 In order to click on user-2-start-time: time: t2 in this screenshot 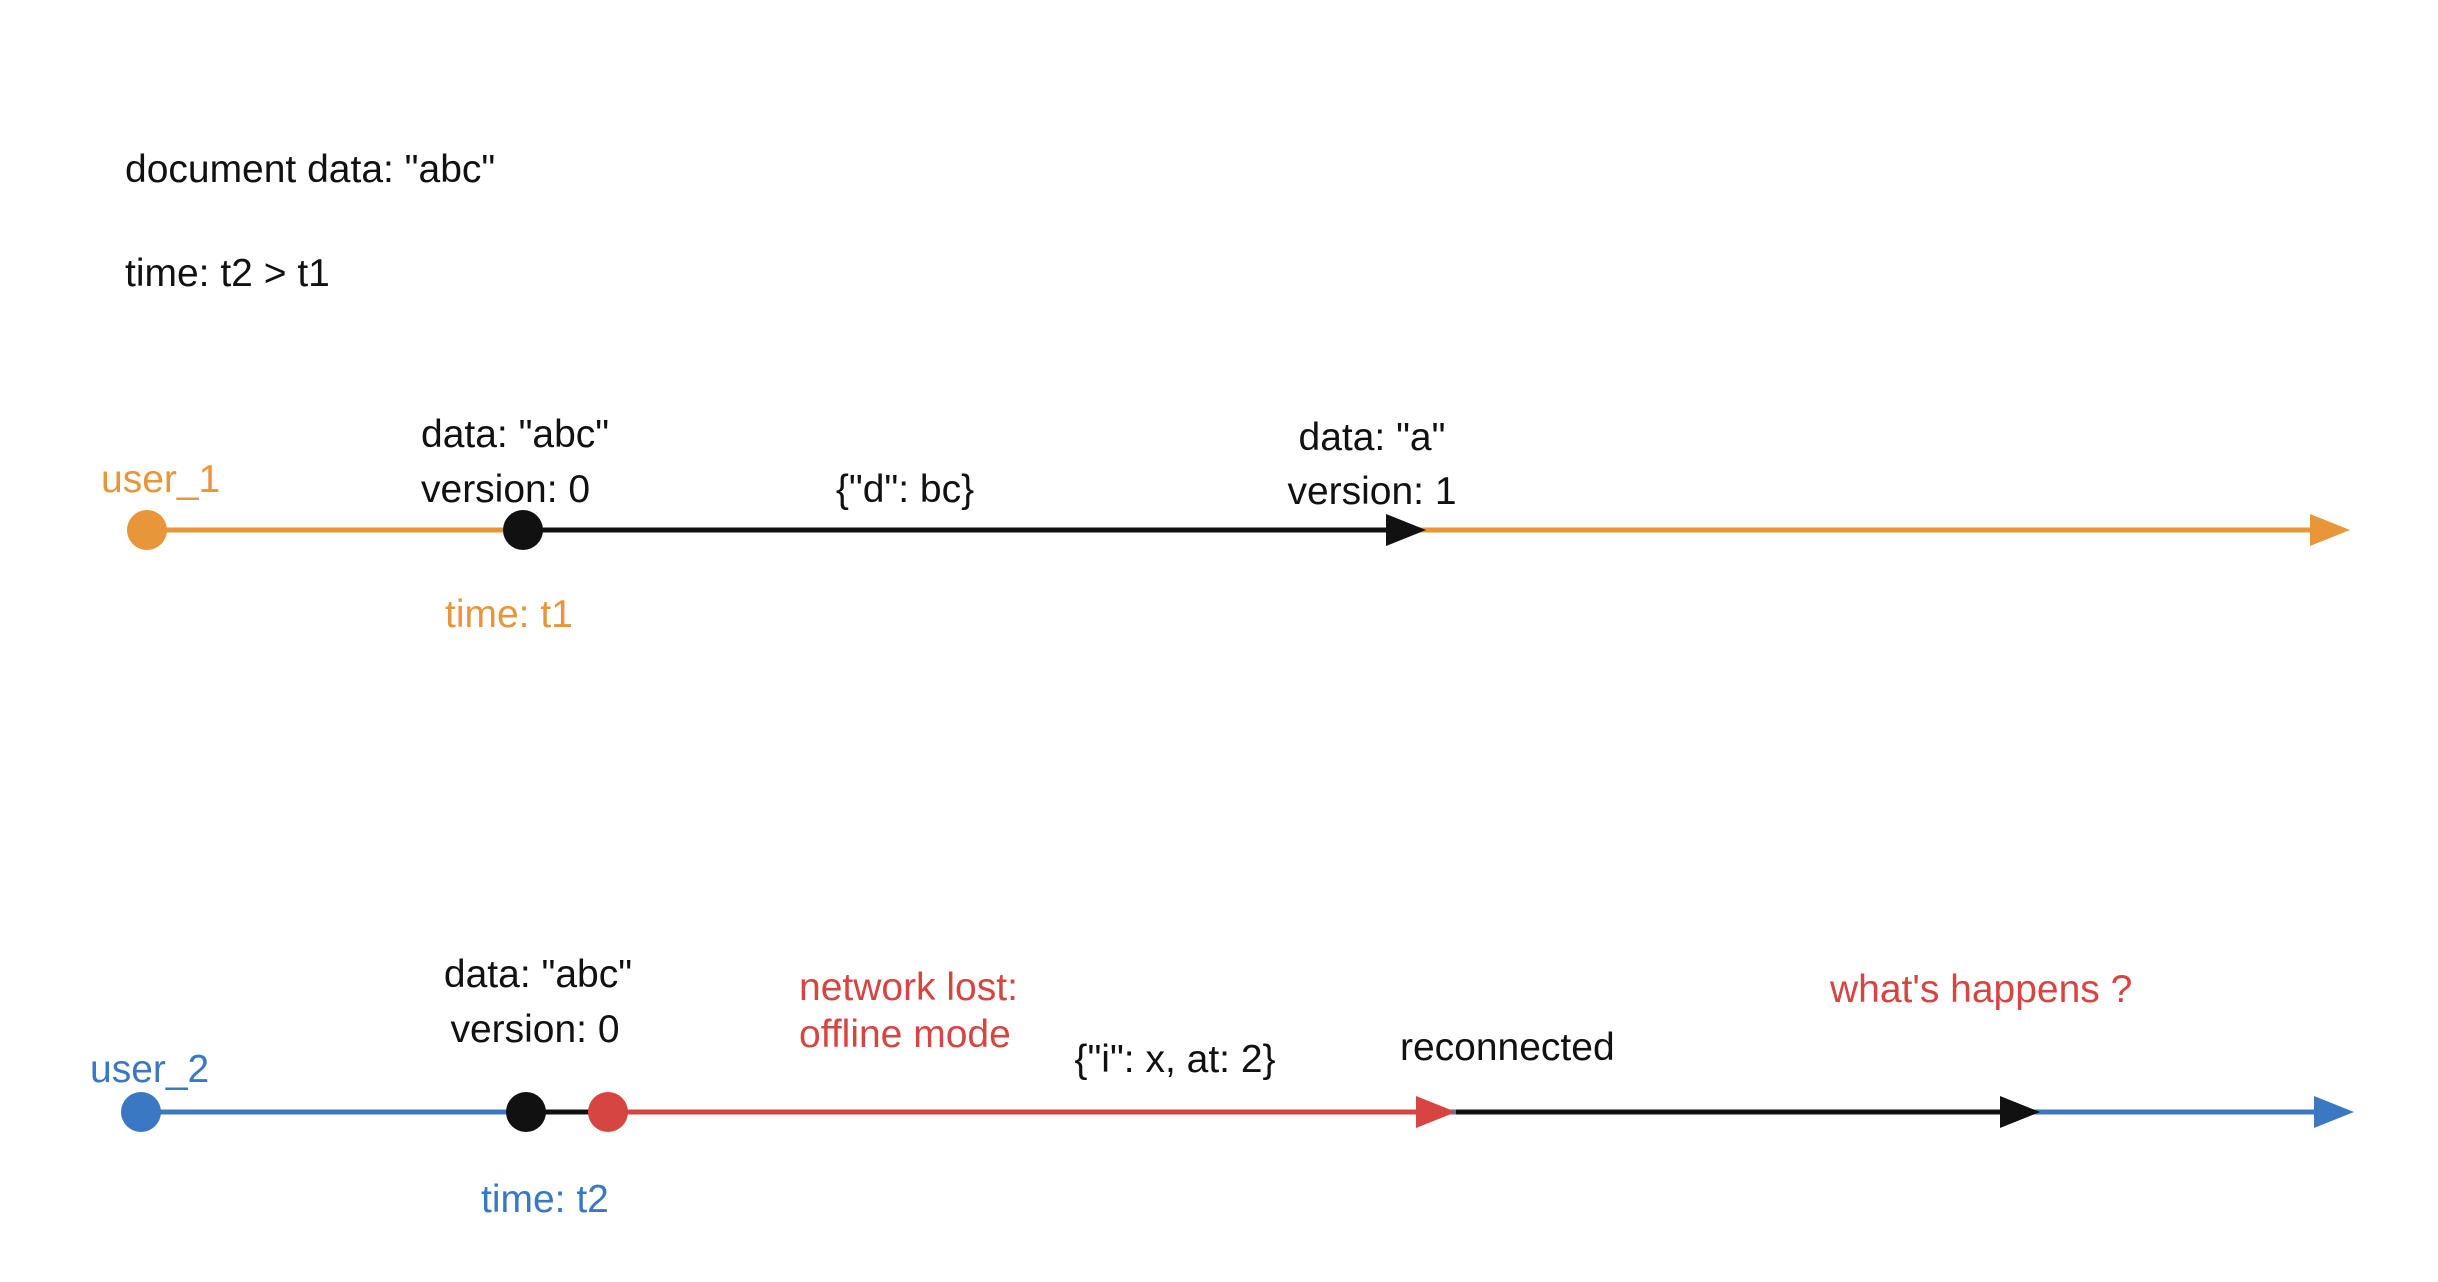, I will do `click(545, 1199)`.